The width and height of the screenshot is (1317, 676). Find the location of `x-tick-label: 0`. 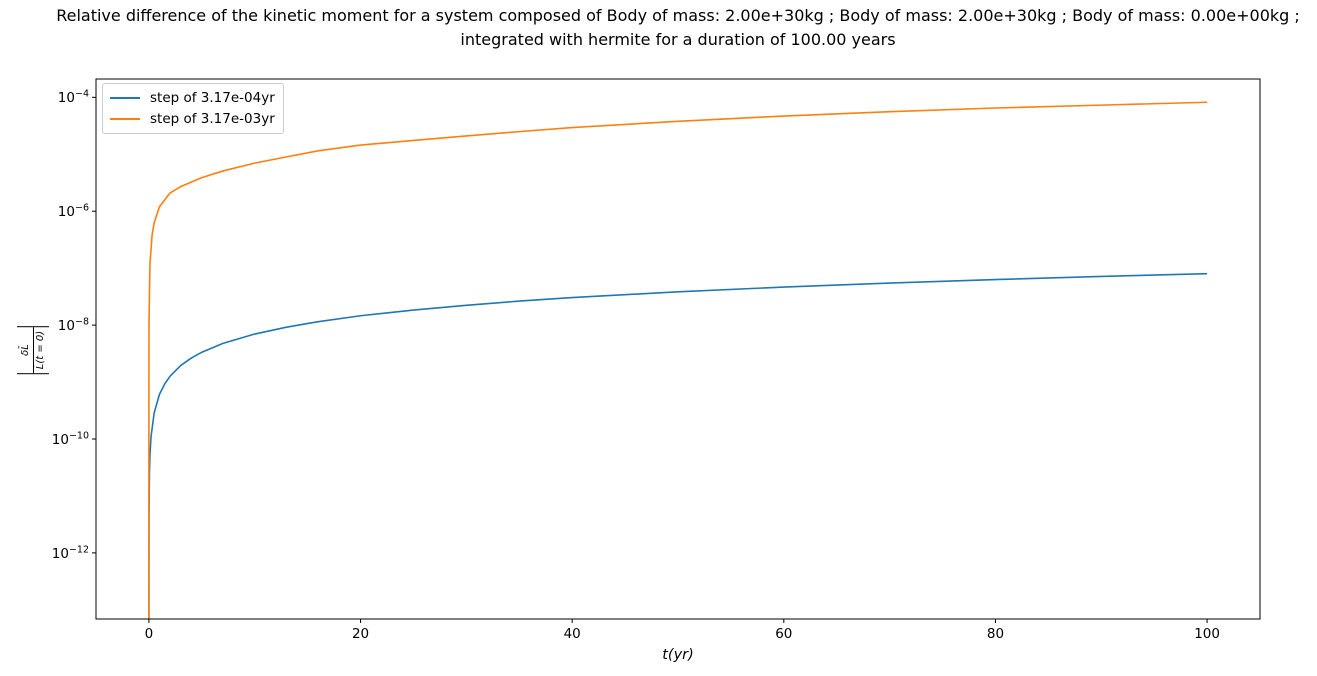

x-tick-label: 0 is located at coordinates (149, 634).